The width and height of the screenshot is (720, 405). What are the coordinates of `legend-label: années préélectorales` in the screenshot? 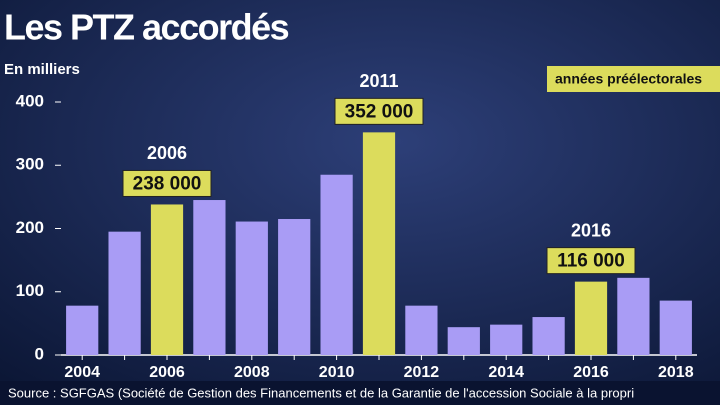 It's located at (628, 79).